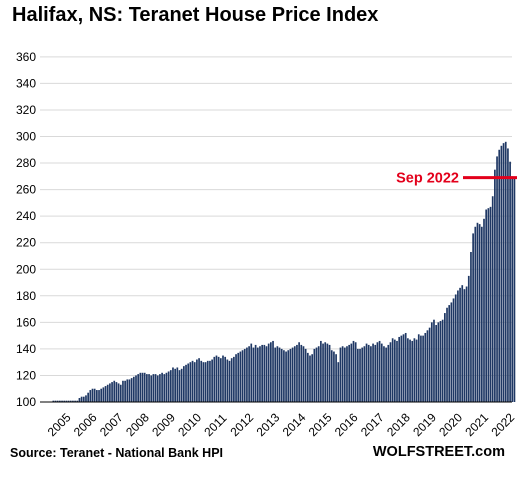  I want to click on brand-watermark: WOLFSTREET.com, so click(438, 452).